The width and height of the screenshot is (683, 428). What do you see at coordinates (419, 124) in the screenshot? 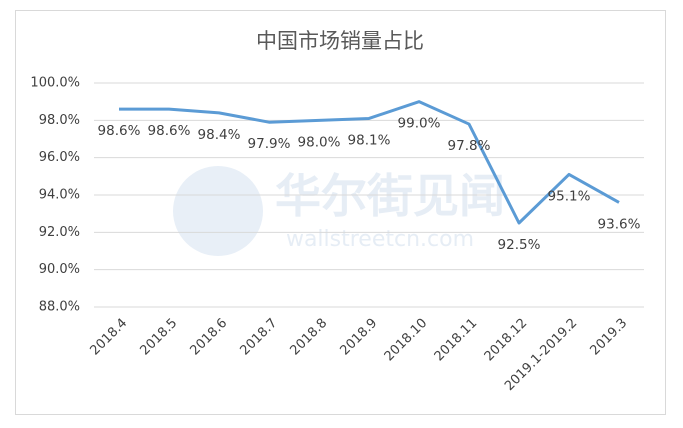
I see `data-label: 99.0%` at bounding box center [419, 124].